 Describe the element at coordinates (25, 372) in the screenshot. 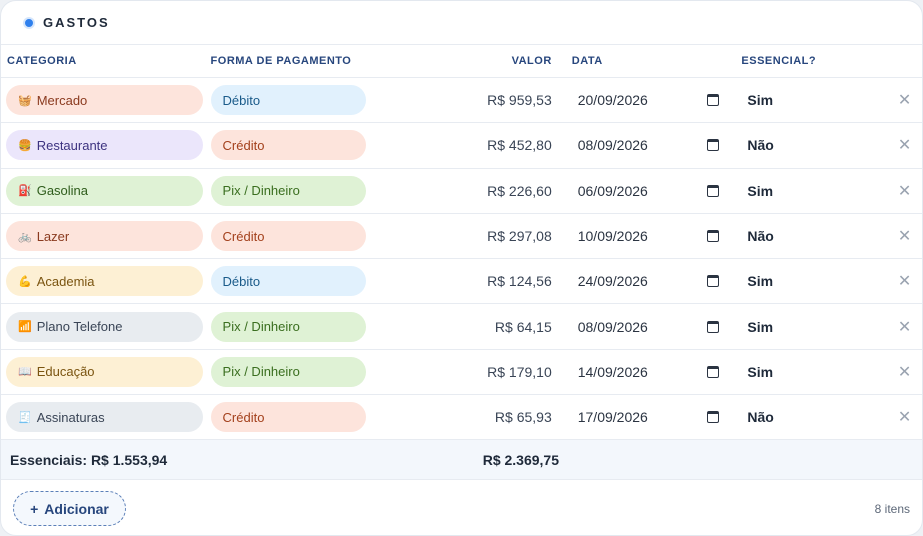

I see `category-icon: 📖` at that location.